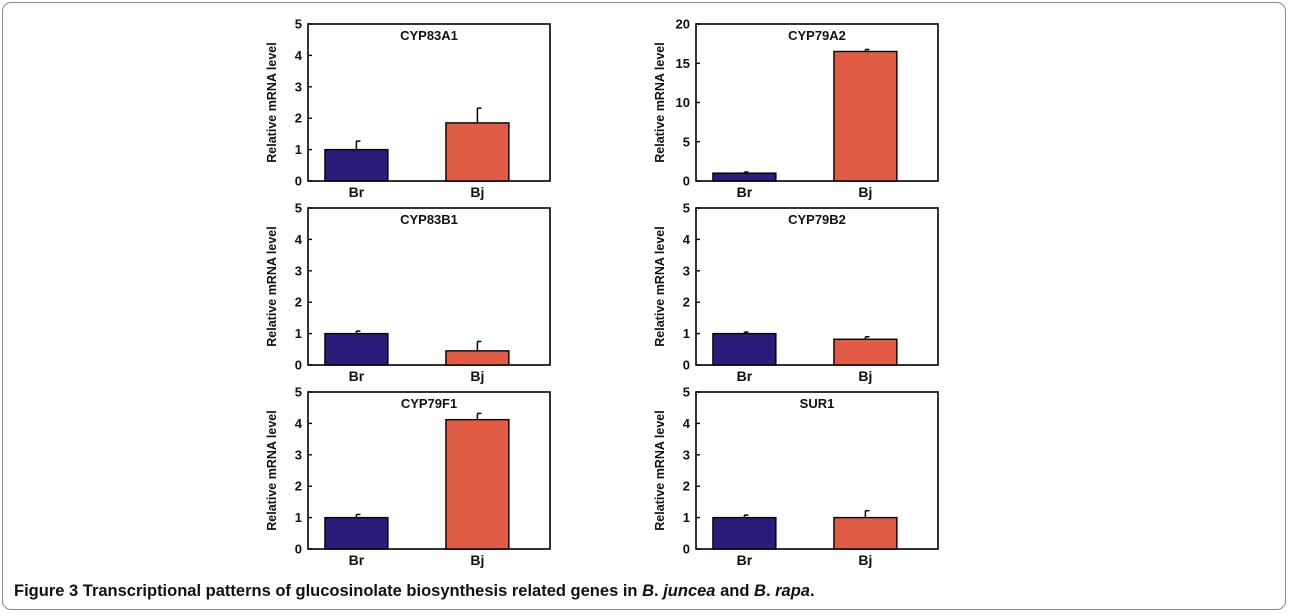  I want to click on chart-svg: 0 1 2 3 4 5 Relative mRNA level CYP79B2 Br Bj, so click(796, 292).